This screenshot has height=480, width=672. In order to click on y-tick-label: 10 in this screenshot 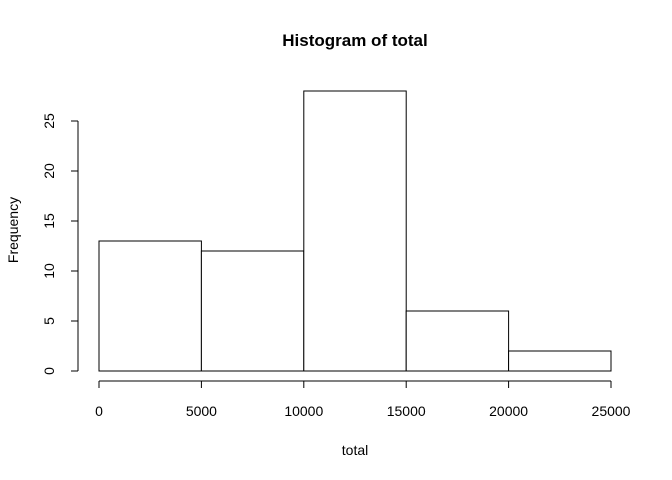, I will do `click(49, 271)`.